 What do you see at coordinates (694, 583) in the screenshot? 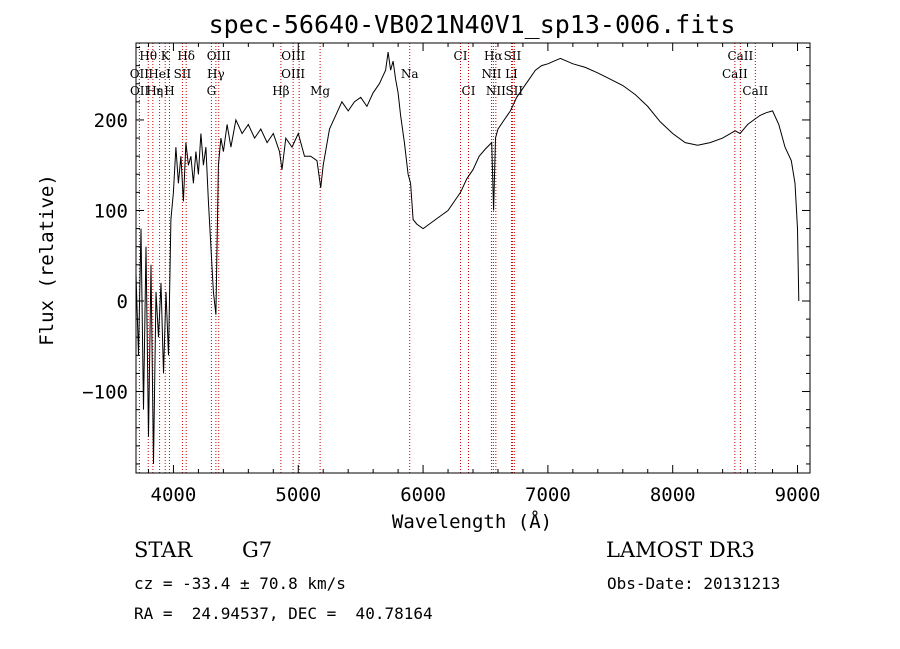
I see `observation-date: Obs-Date: 20131213` at bounding box center [694, 583].